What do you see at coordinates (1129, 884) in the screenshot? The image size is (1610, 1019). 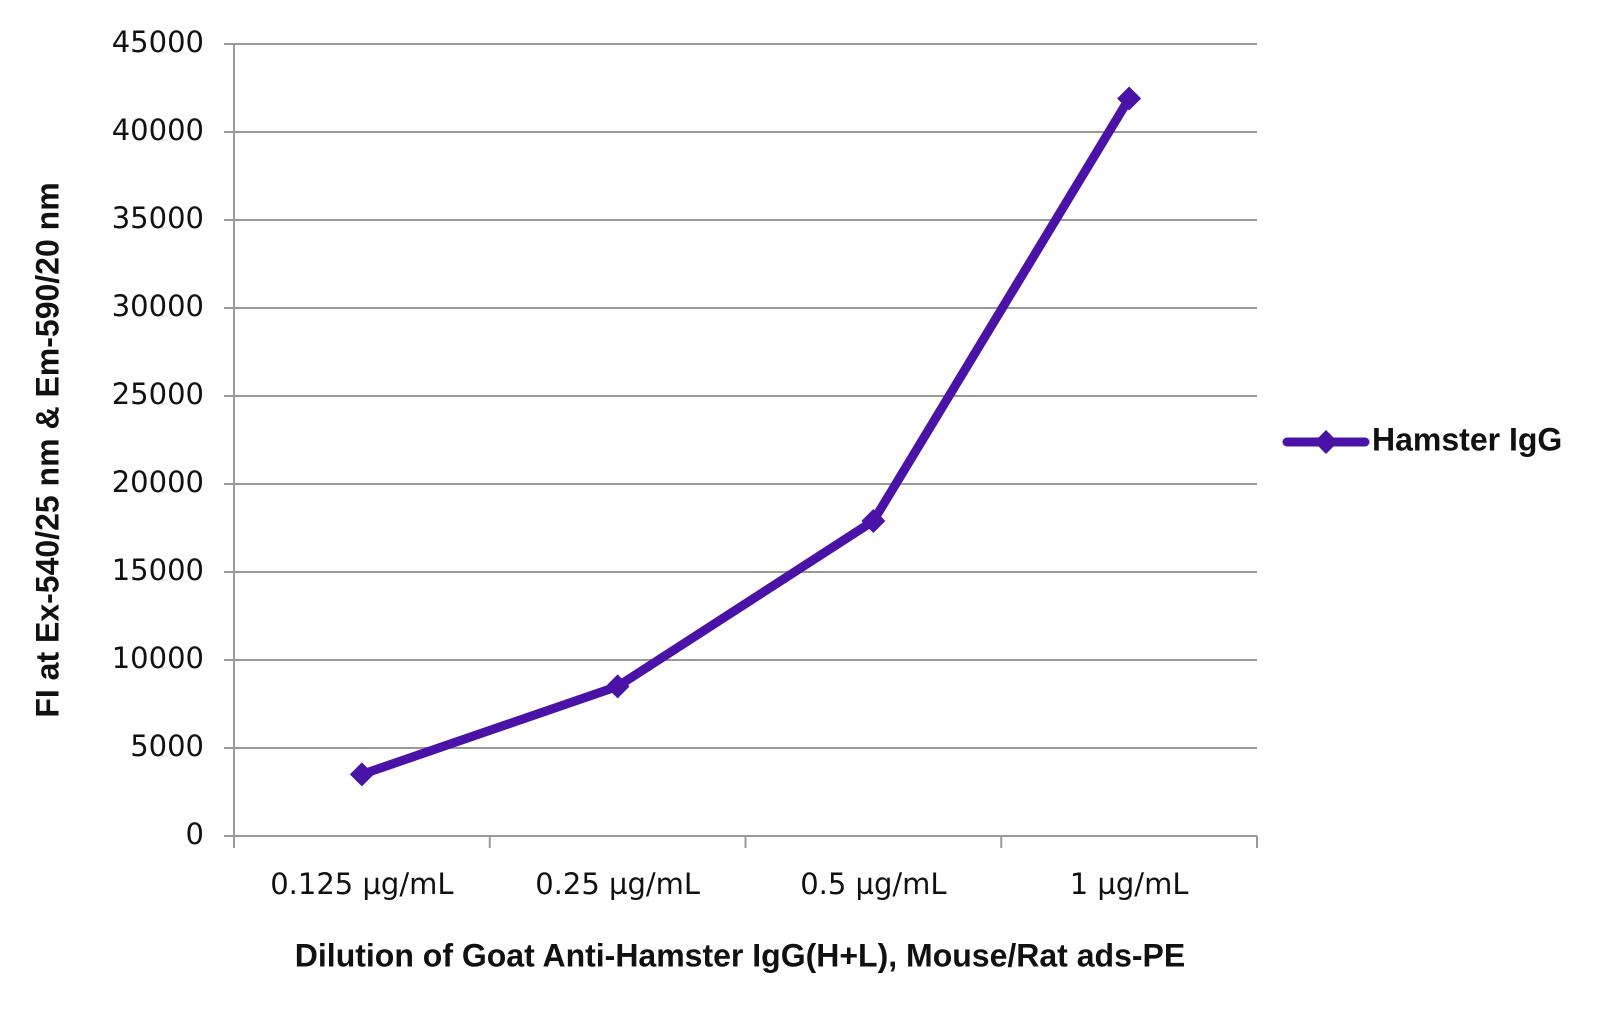 I see `x-tick-label: 1 µg/mL` at bounding box center [1129, 884].